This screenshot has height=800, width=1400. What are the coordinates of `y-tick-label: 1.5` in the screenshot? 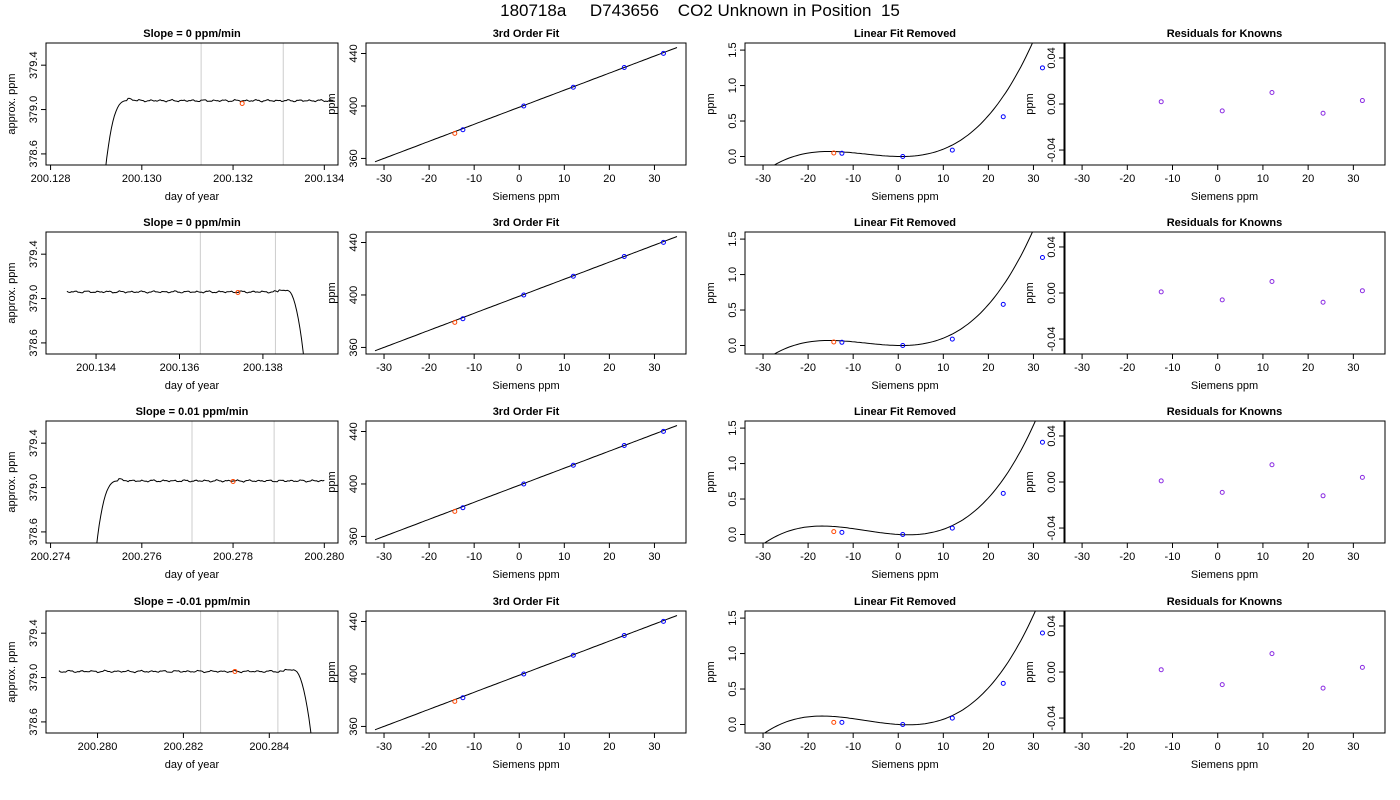 It's located at (733, 238).